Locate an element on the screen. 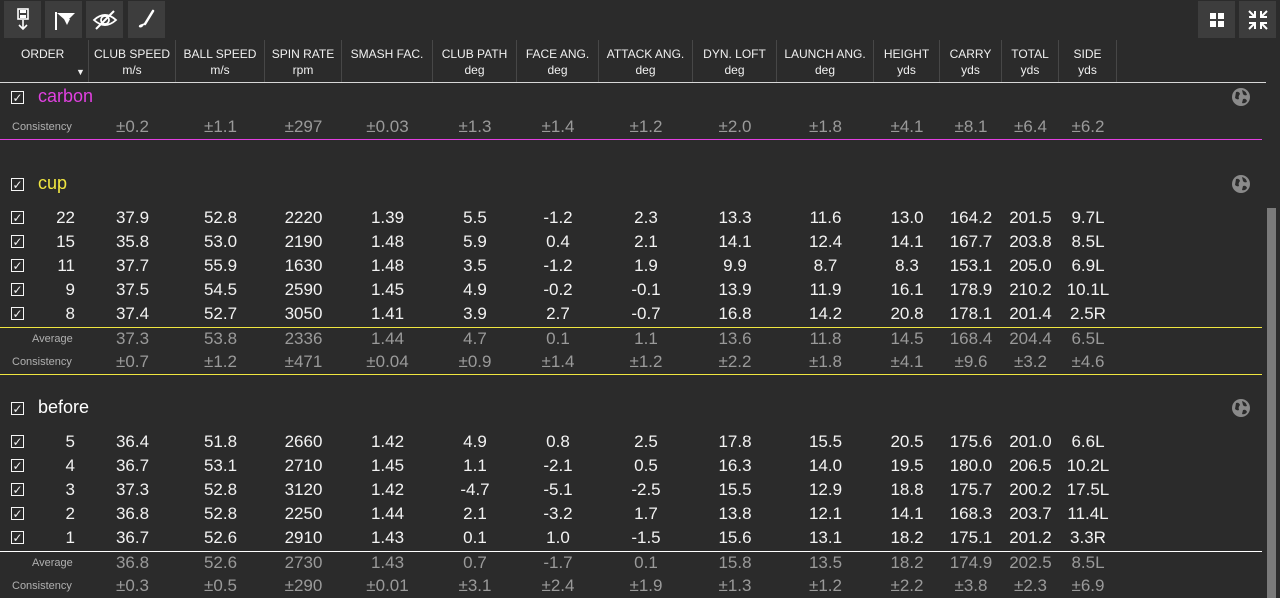 The width and height of the screenshot is (1280, 598). cell-club_path: 0.7 is located at coordinates (475, 562).